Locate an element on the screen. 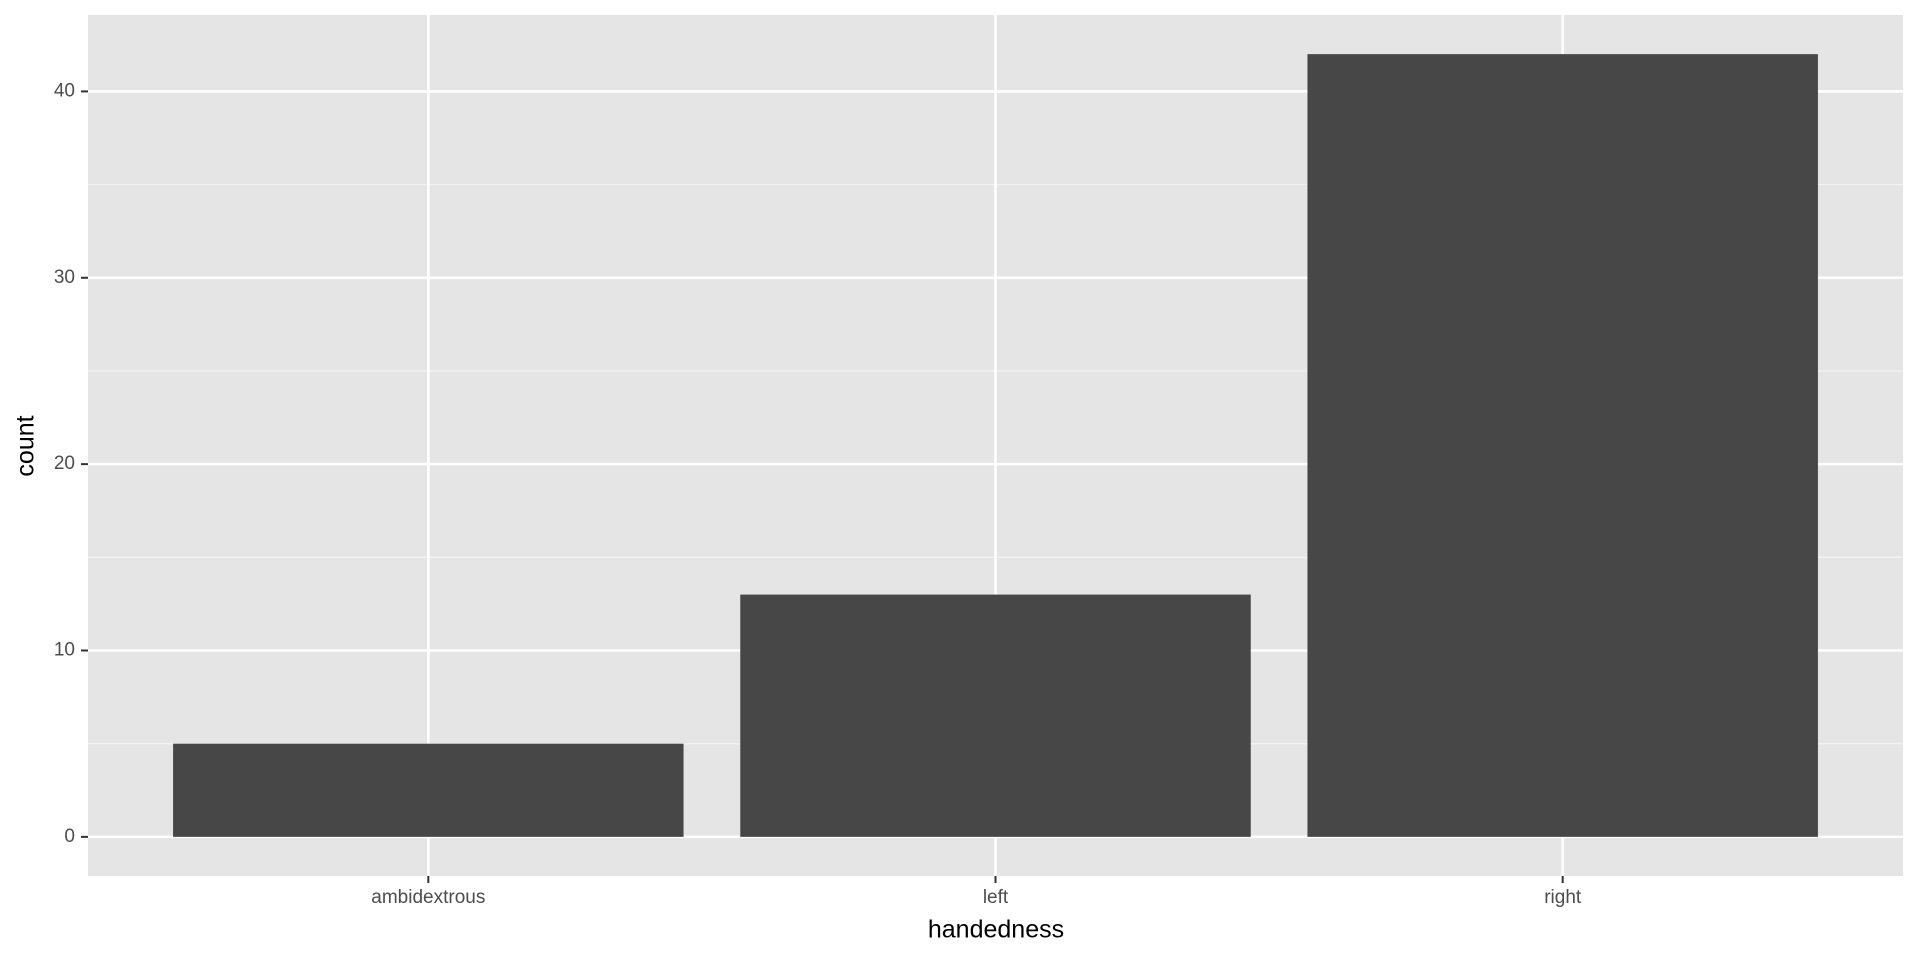 Image resolution: width=1920 pixels, height=960 pixels. x-tick-label: right is located at coordinates (1563, 897).